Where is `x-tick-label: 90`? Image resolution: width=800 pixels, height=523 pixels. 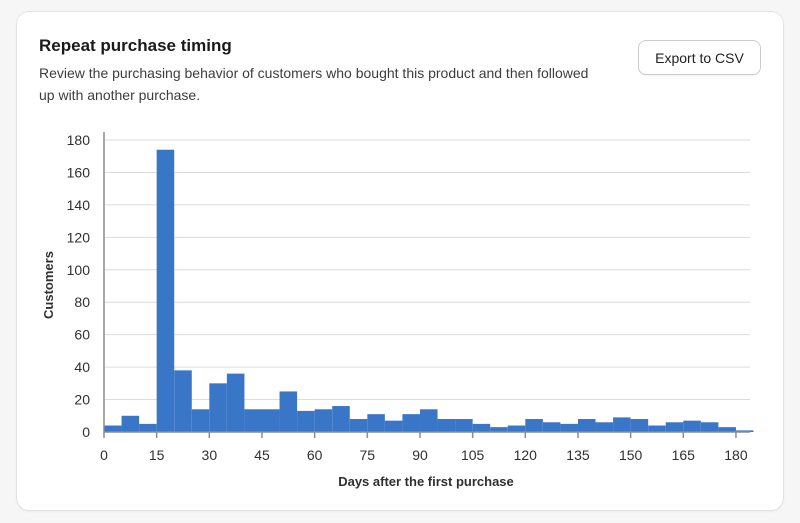 x-tick-label: 90 is located at coordinates (420, 455).